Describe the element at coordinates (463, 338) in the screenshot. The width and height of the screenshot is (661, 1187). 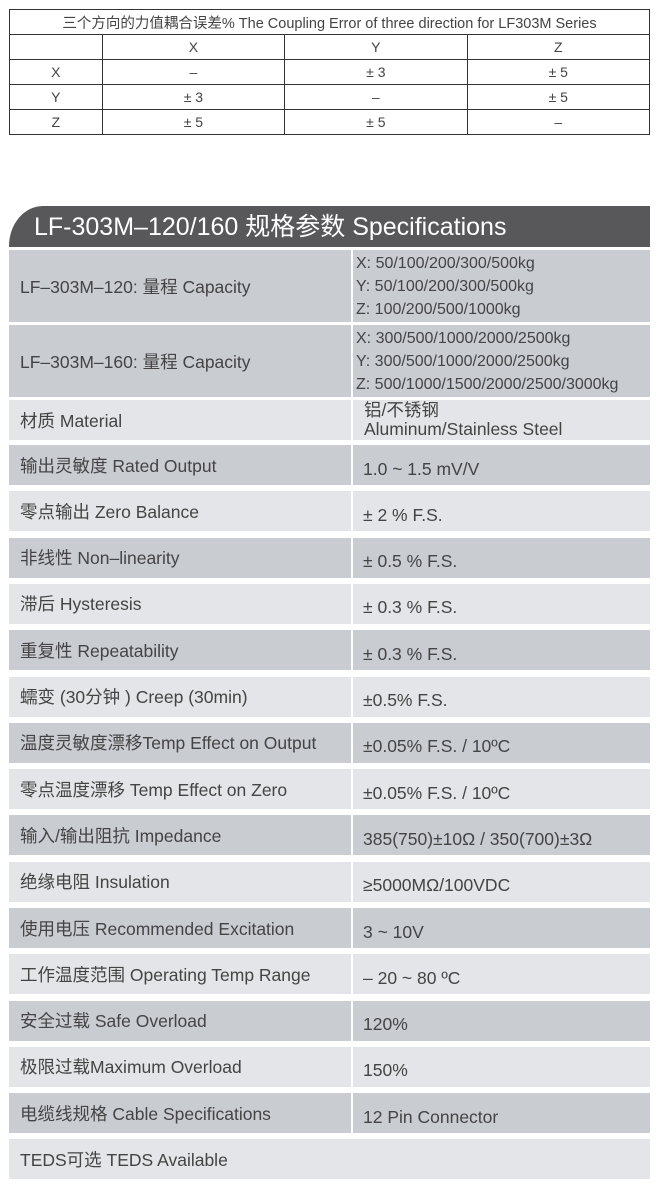
I see `capacity-x: X: 300/500/1000/2000/2500kg` at that location.